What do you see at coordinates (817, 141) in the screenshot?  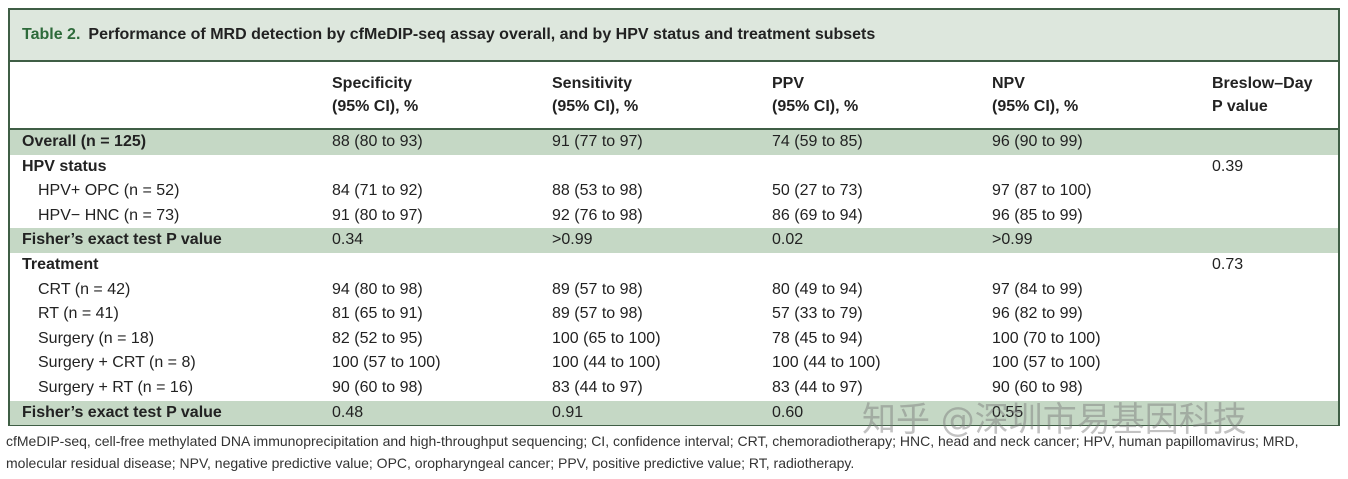 I see `table-cell: 74 (59 to 85)` at bounding box center [817, 141].